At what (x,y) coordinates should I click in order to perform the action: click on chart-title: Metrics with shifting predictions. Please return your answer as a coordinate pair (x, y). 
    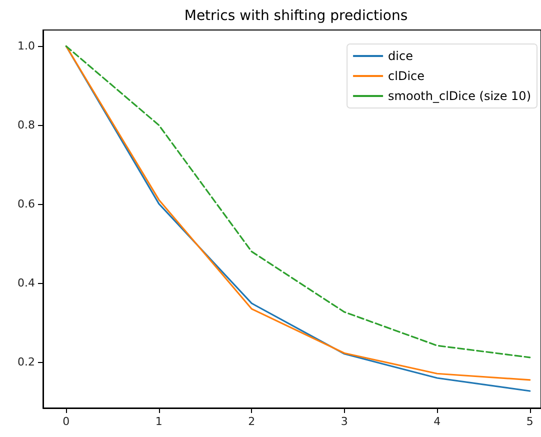
    Looking at the image, I should click on (296, 16).